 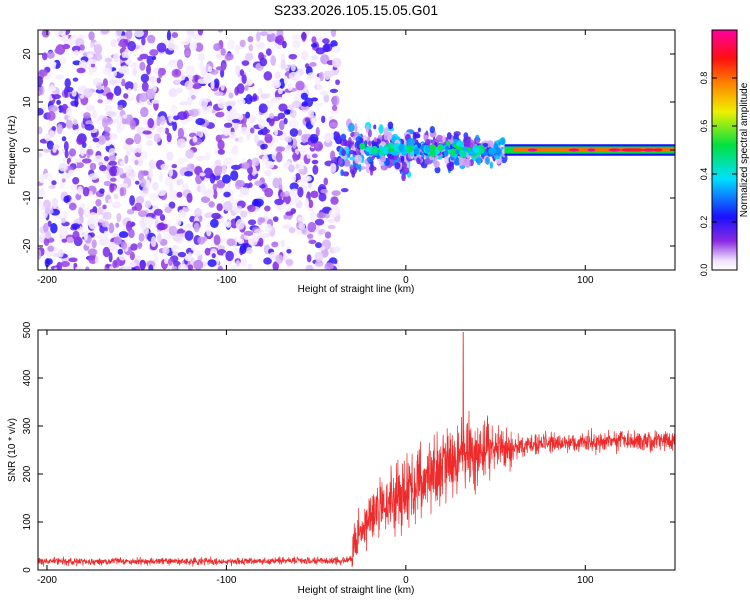 What do you see at coordinates (704, 126) in the screenshot?
I see `colorbar-tick-label: 0.6` at bounding box center [704, 126].